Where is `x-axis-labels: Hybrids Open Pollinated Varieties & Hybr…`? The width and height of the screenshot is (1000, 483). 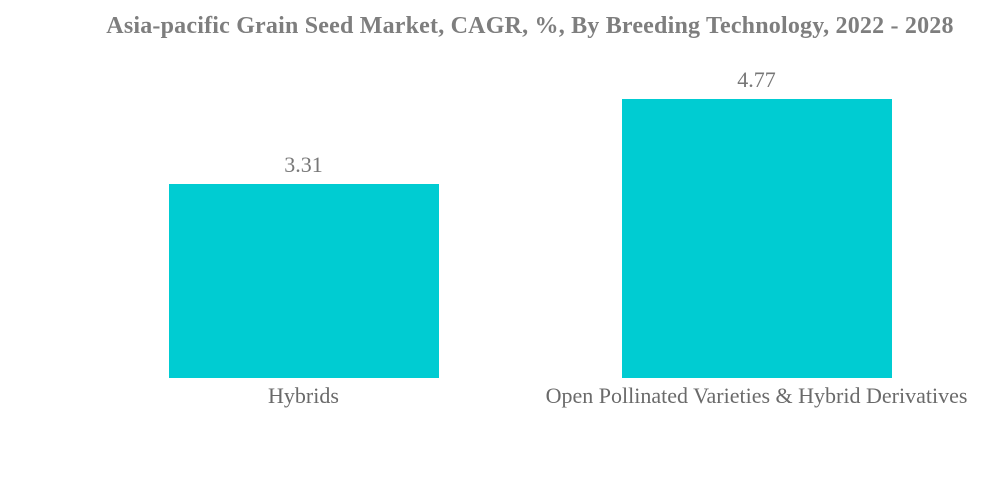 x-axis-labels: Hybrids Open Pollinated Varieties & Hybr… is located at coordinates (530, 395).